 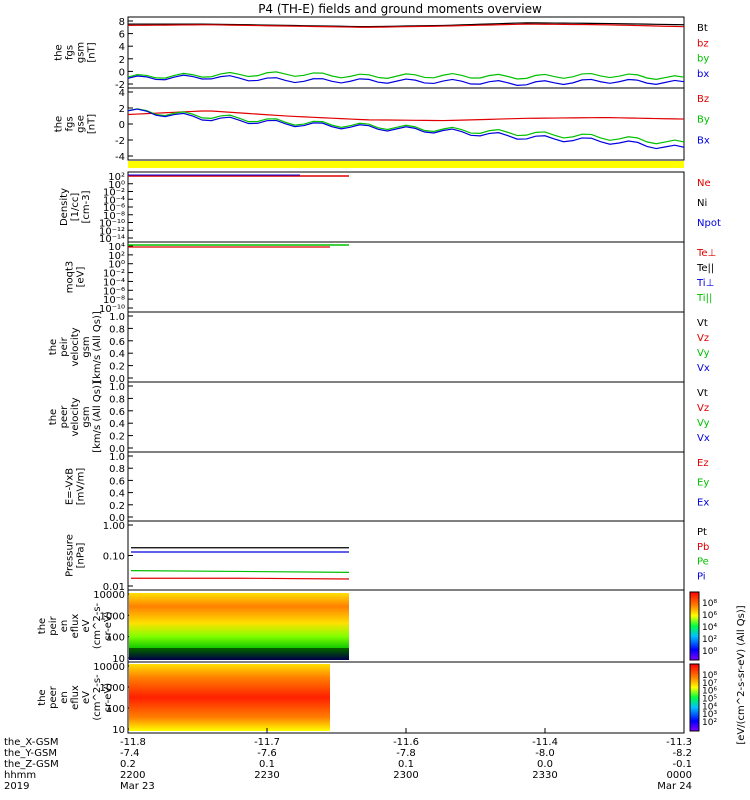 What do you see at coordinates (239, 654) in the screenshot?
I see `spectrogram-peir-noise` at bounding box center [239, 654].